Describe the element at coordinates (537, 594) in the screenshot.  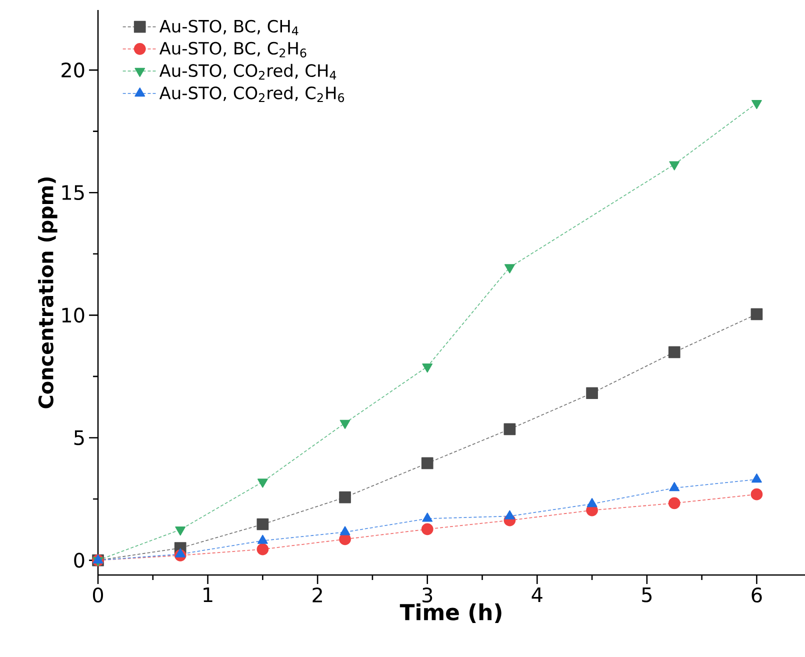
I see `x-tick-label: 4` at that location.